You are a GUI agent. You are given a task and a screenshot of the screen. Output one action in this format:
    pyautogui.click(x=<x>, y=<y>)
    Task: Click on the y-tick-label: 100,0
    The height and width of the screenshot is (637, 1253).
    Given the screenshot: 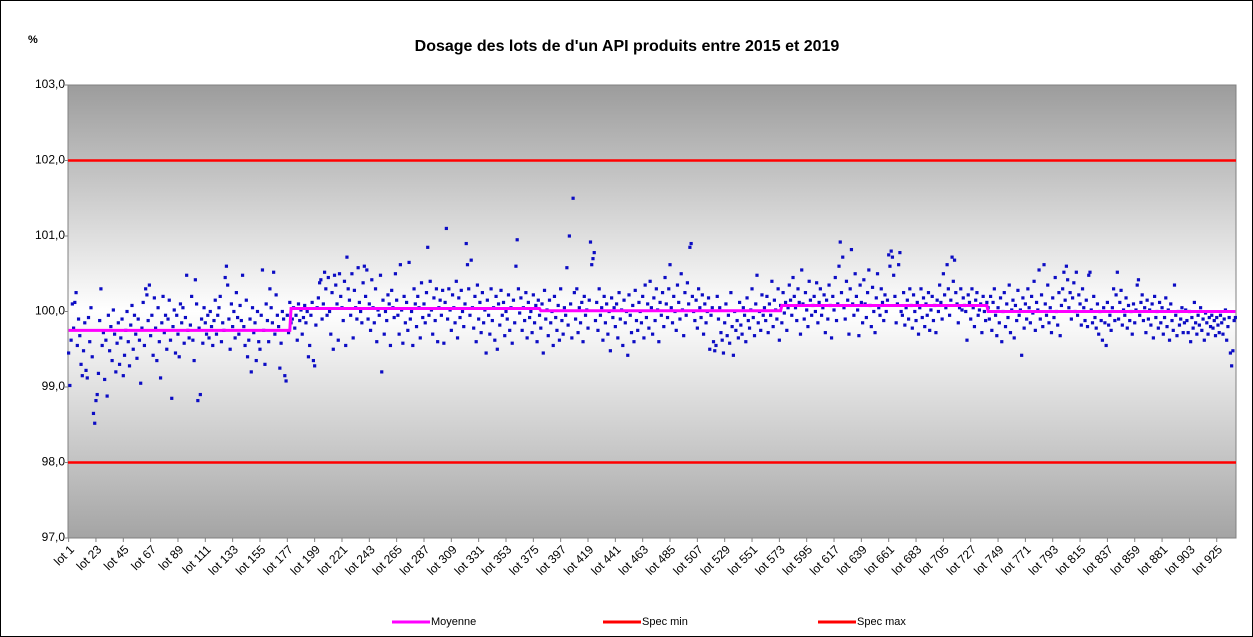 What is the action you would take?
    pyautogui.click(x=50, y=311)
    